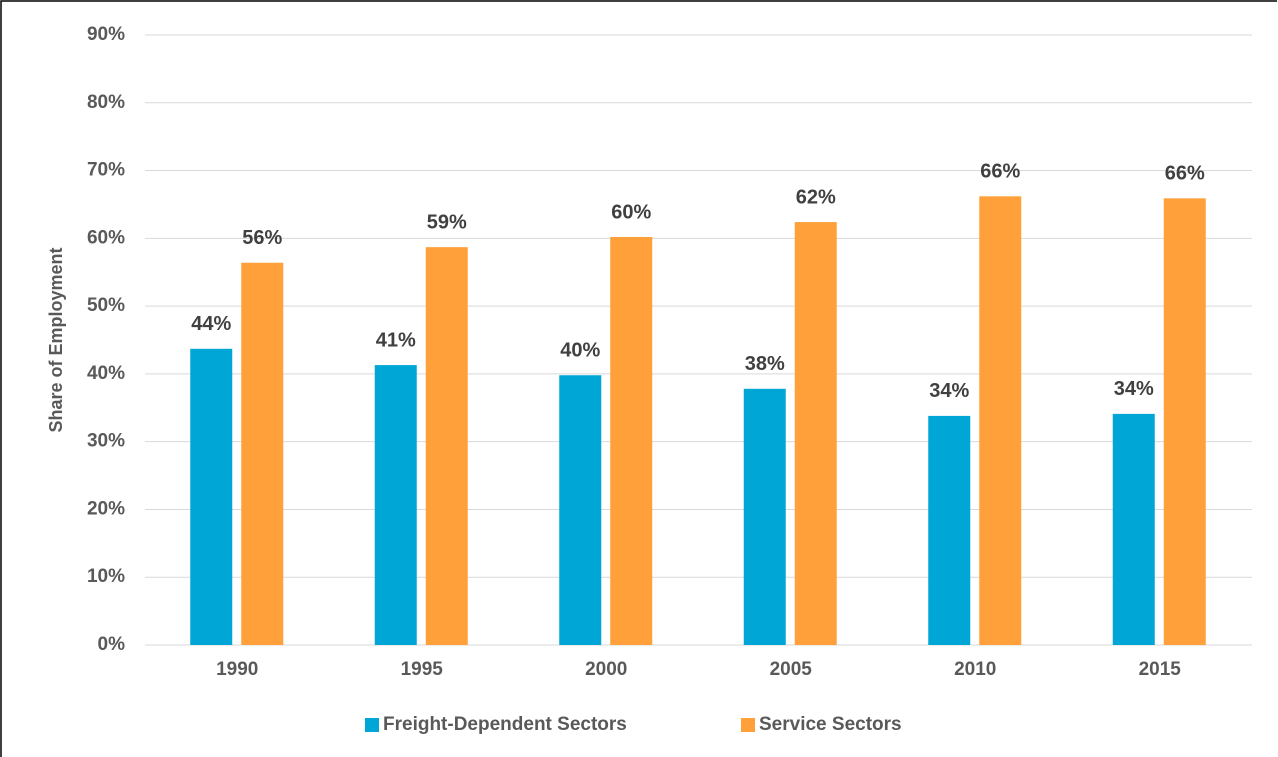 Image resolution: width=1278 pixels, height=757 pixels. Describe the element at coordinates (106, 508) in the screenshot. I see `y-tick-label: 20%` at that location.